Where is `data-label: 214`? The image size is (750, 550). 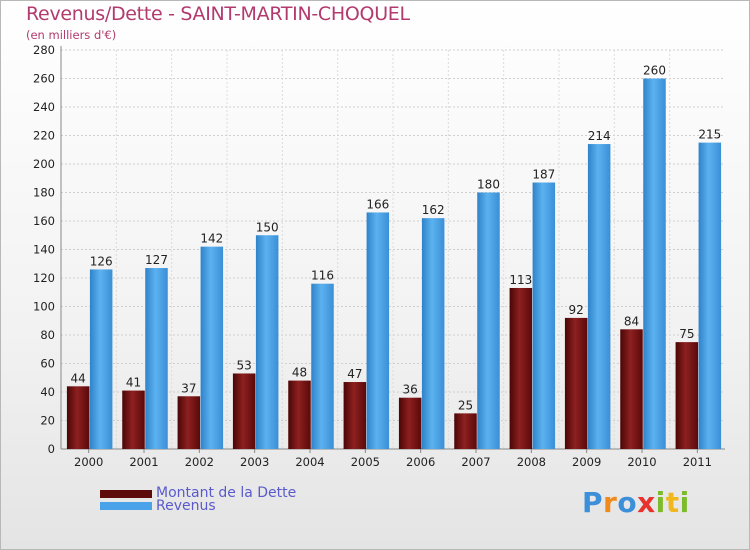 data-label: 214 is located at coordinates (599, 136).